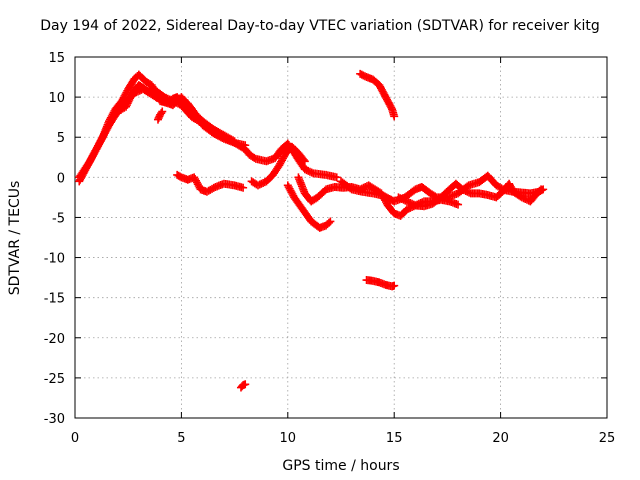  What do you see at coordinates (15, 238) in the screenshot?
I see `y-axis-label: SDTVAR / TECUs` at bounding box center [15, 238].